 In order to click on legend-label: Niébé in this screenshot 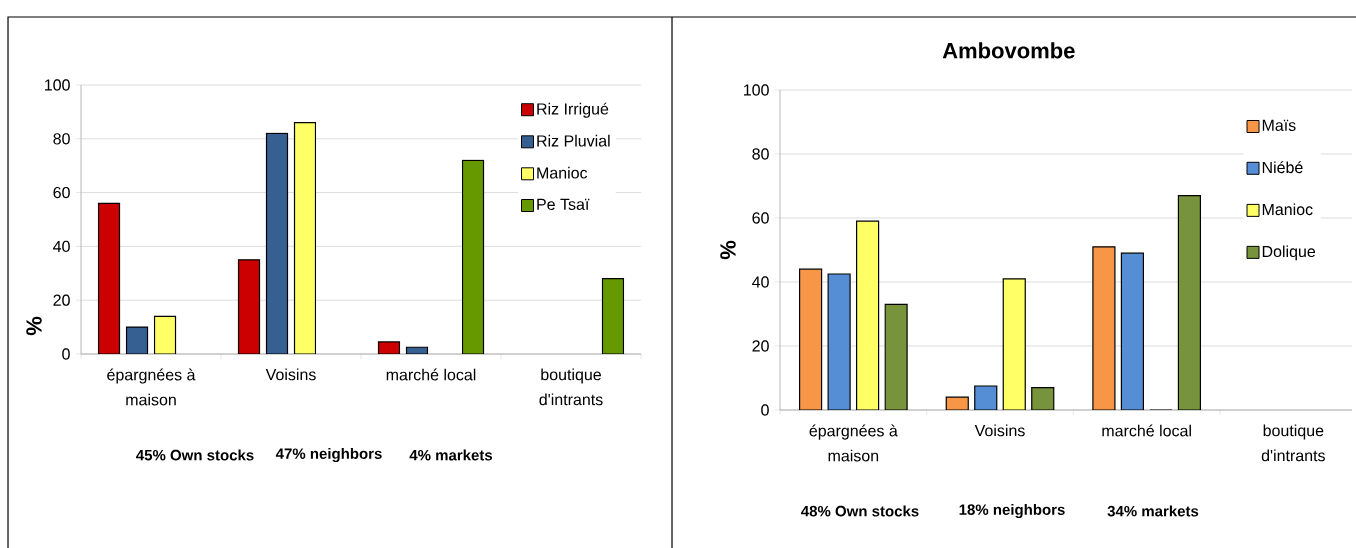, I will do `click(1282, 167)`.